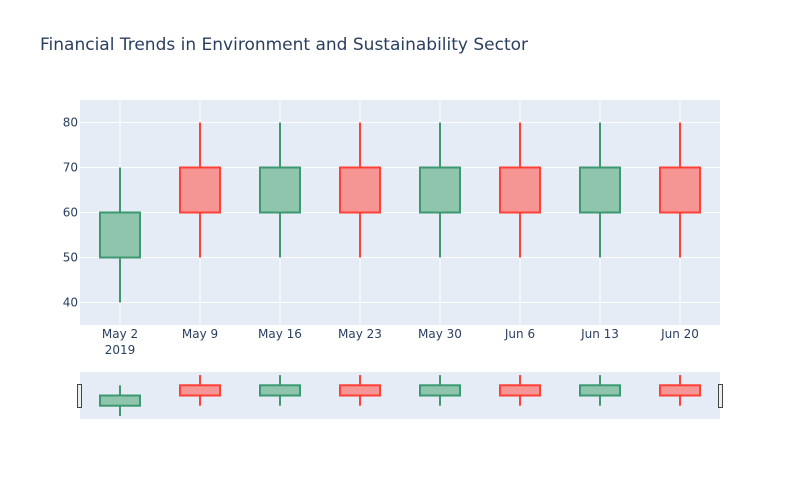  What do you see at coordinates (70, 303) in the screenshot?
I see `y-tick-label: 40` at bounding box center [70, 303].